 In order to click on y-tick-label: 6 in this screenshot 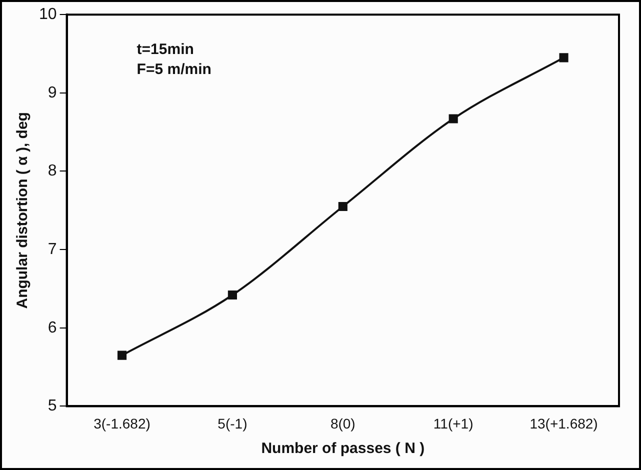, I will do `click(52, 327)`.